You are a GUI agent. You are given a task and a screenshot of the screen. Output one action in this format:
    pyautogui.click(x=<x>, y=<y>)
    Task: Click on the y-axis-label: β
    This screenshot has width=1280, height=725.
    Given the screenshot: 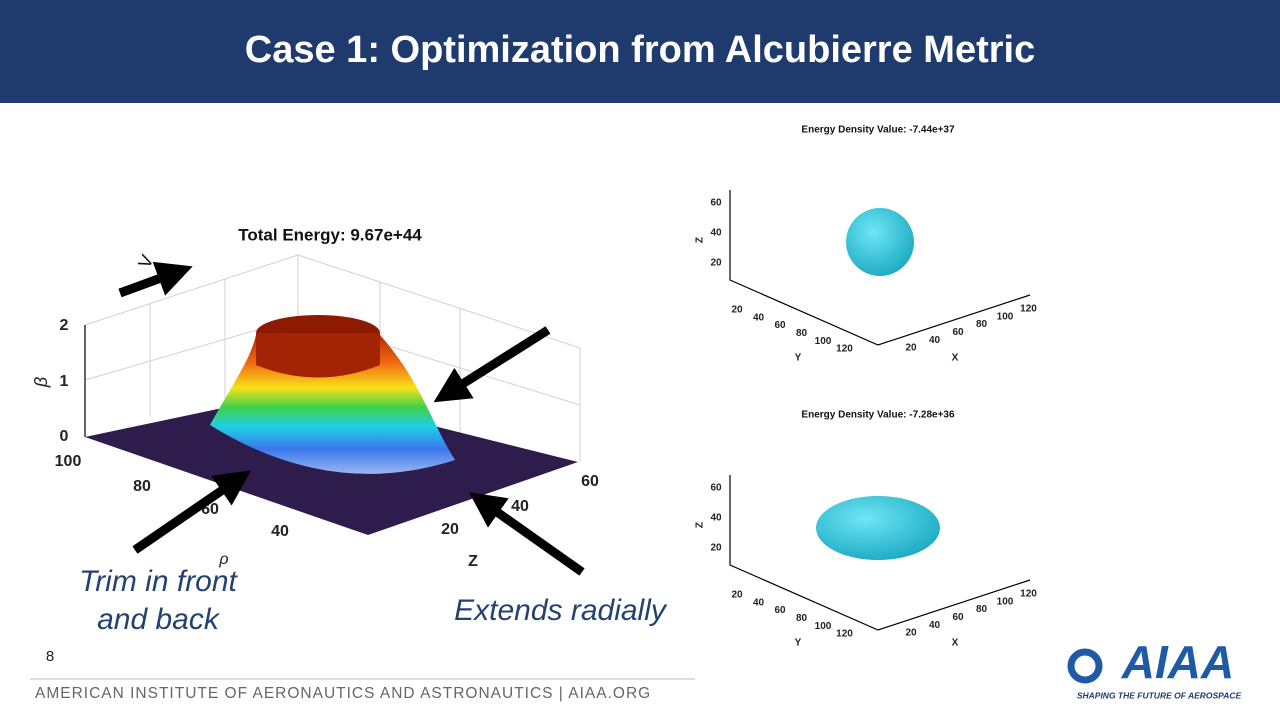 What is the action you would take?
    pyautogui.click(x=41, y=382)
    